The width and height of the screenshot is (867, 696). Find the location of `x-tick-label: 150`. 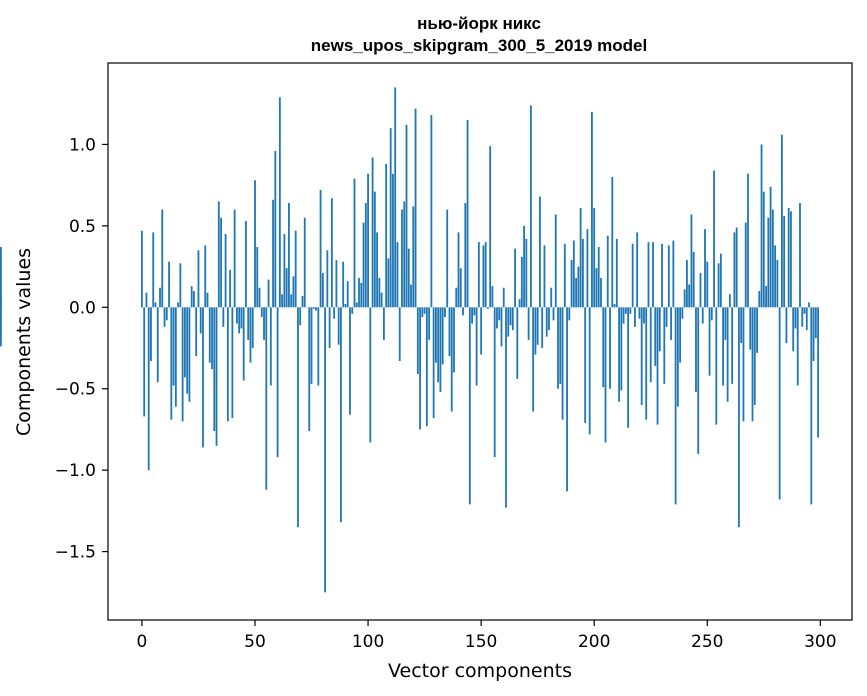

x-tick-label: 150 is located at coordinates (481, 642).